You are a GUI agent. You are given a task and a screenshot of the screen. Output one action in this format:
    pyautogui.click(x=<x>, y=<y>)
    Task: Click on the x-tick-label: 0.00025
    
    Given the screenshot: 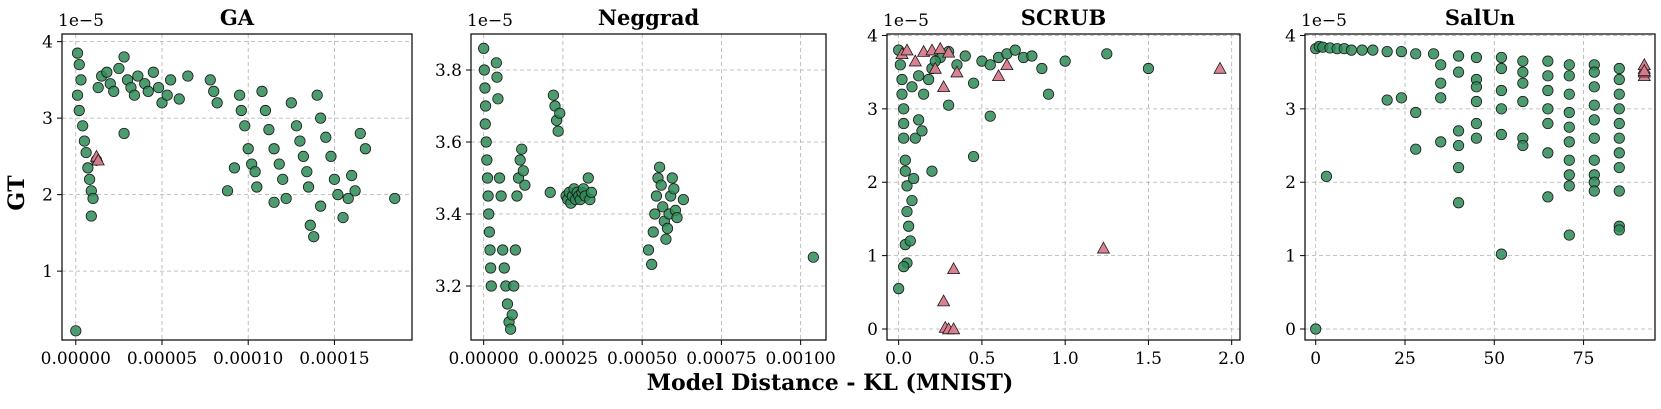 What is the action you would take?
    pyautogui.click(x=563, y=359)
    